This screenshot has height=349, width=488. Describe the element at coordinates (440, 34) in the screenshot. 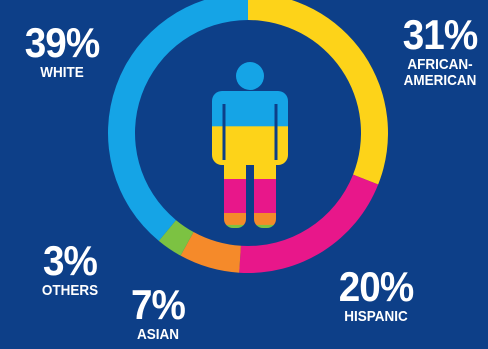

I see `african-american-percent: 31%` at that location.